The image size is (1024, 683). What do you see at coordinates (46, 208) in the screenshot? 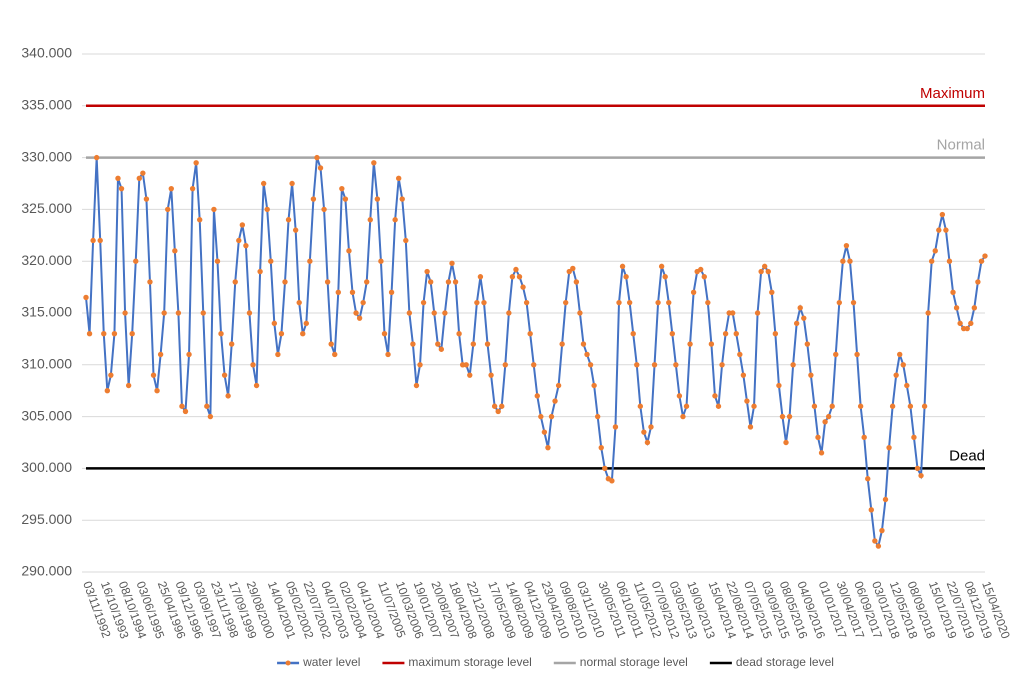
I see `y-tick-label: 325.000` at bounding box center [46, 208].